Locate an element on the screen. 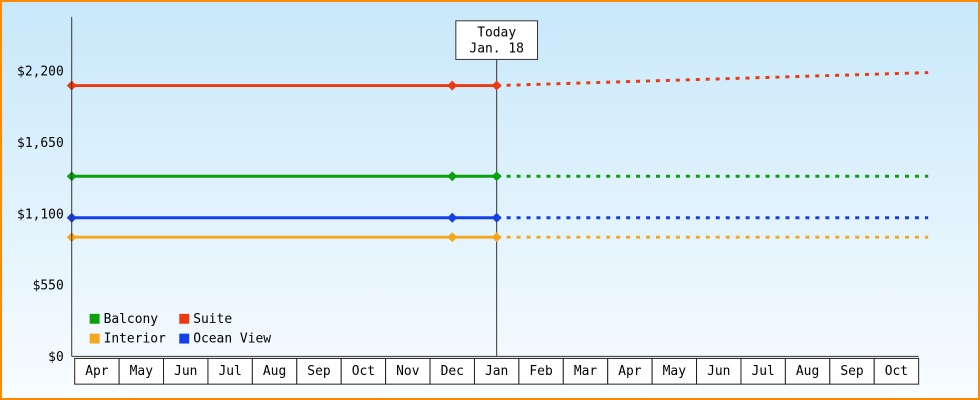 Image resolution: width=980 pixels, height=400 pixels. y-tick-label: $0 is located at coordinates (56, 357).